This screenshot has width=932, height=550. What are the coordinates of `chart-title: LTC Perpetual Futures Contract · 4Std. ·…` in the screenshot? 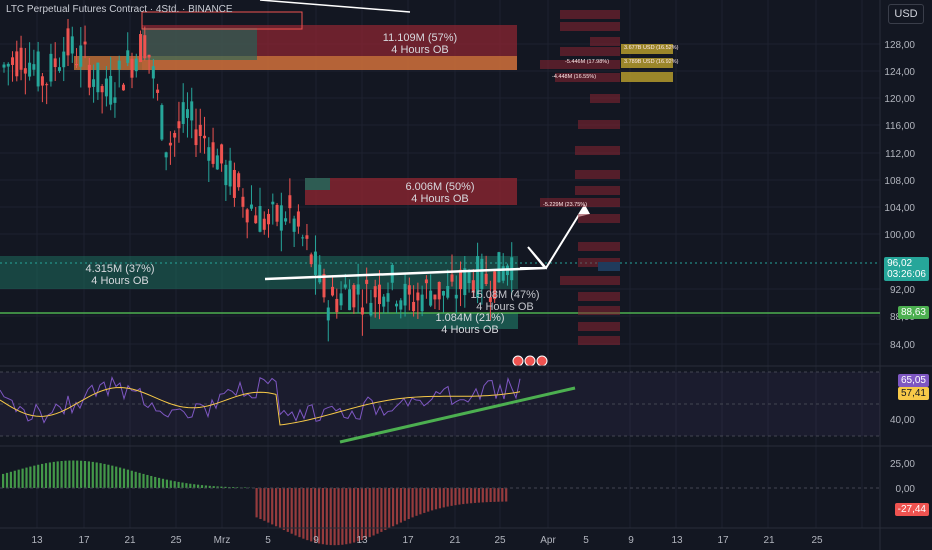 It's located at (119, 9).